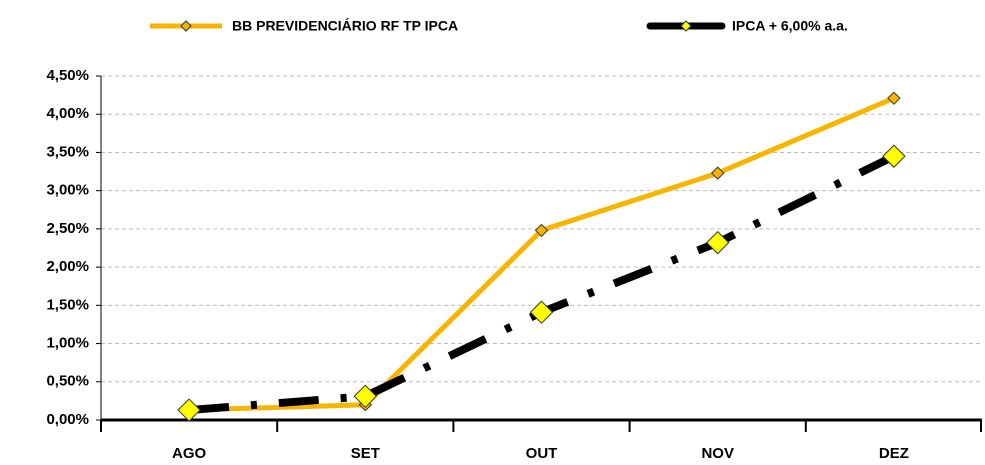 The height and width of the screenshot is (465, 985). What do you see at coordinates (67, 419) in the screenshot?
I see `y-tick-label: 0,00%` at bounding box center [67, 419].